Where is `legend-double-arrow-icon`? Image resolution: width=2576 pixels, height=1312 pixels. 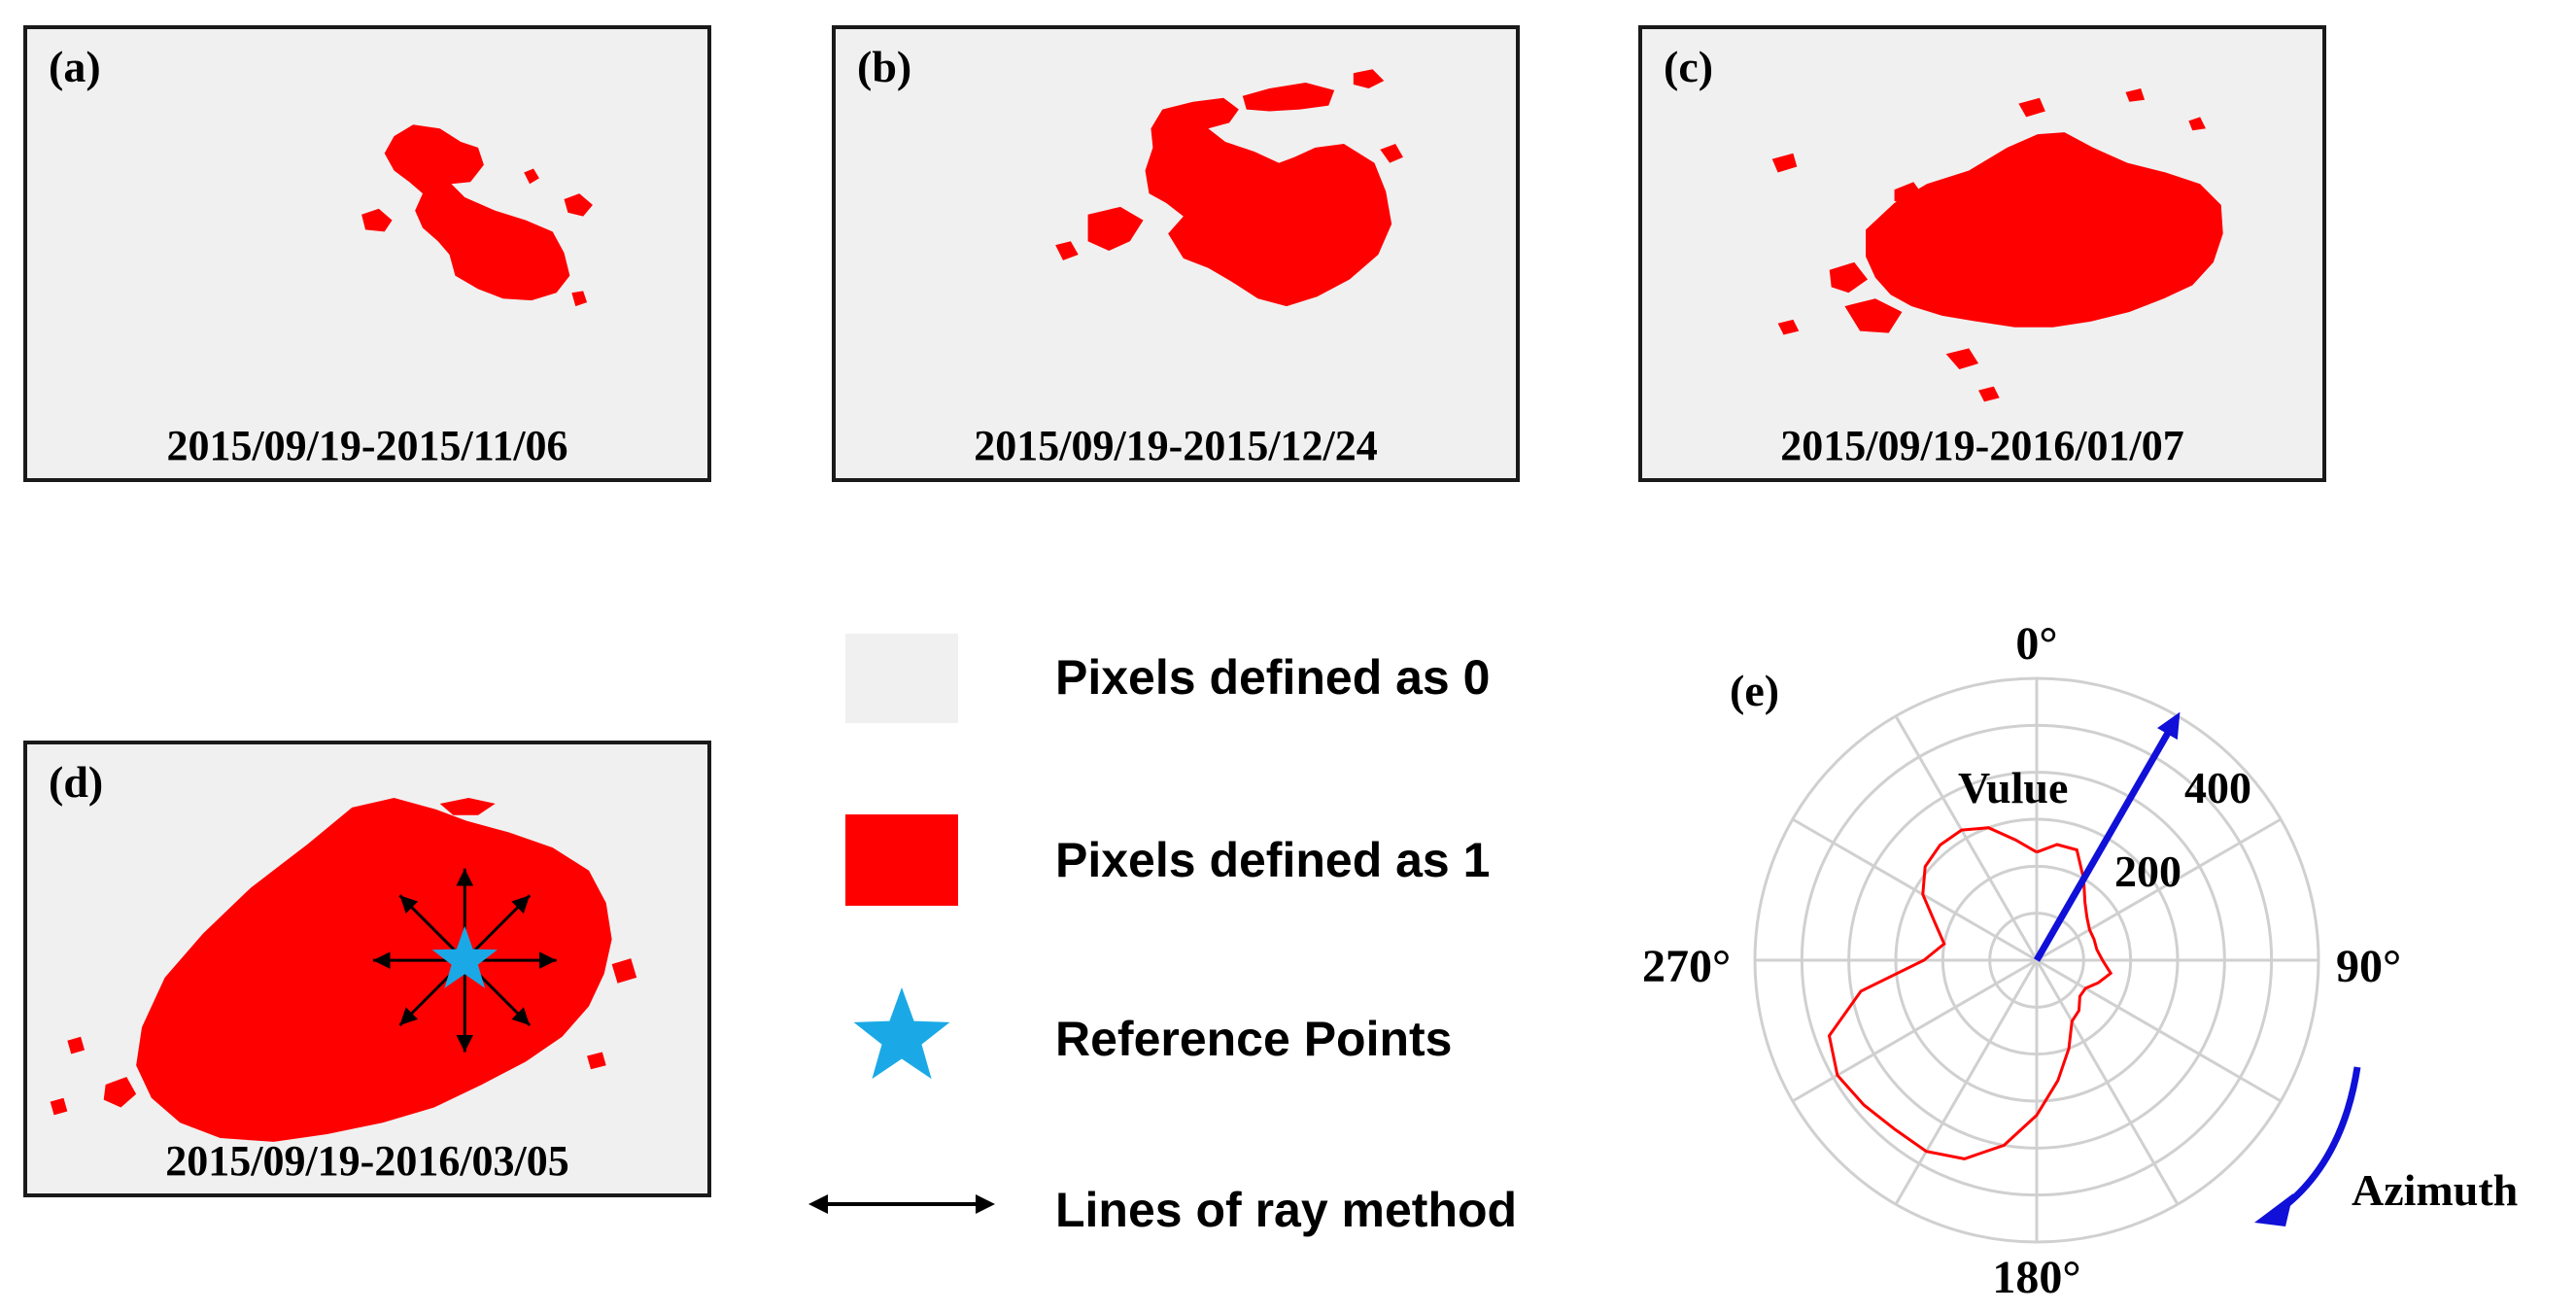 legend-double-arrow-icon is located at coordinates (902, 1204).